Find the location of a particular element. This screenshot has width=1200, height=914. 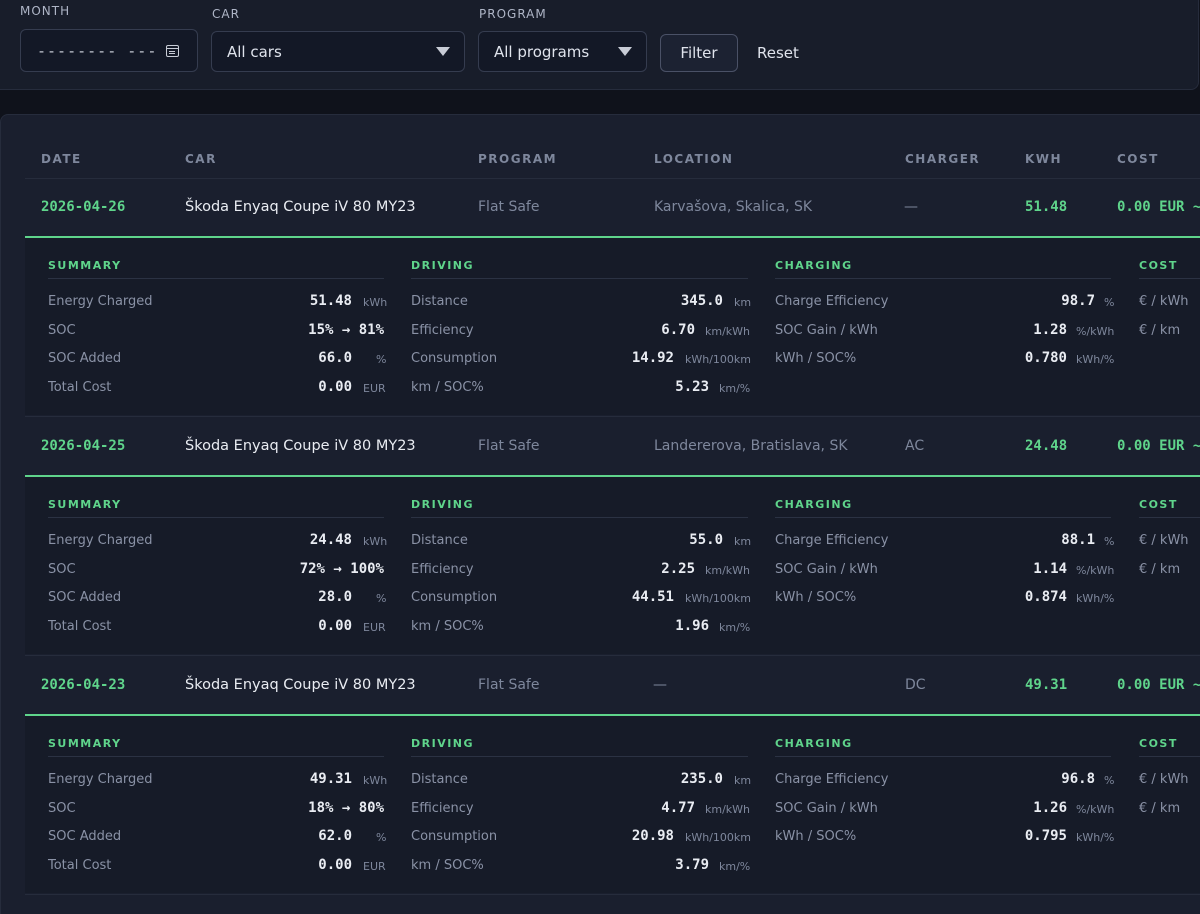

kwh-per-soc-label: kWh / SOC% is located at coordinates (816, 358).